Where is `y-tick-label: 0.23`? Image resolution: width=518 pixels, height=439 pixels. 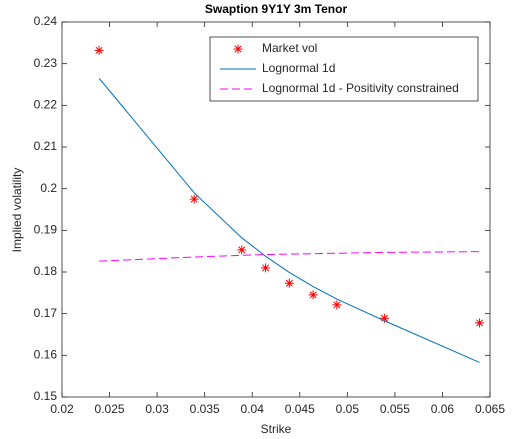
y-tick-label: 0.23 is located at coordinates (46, 63).